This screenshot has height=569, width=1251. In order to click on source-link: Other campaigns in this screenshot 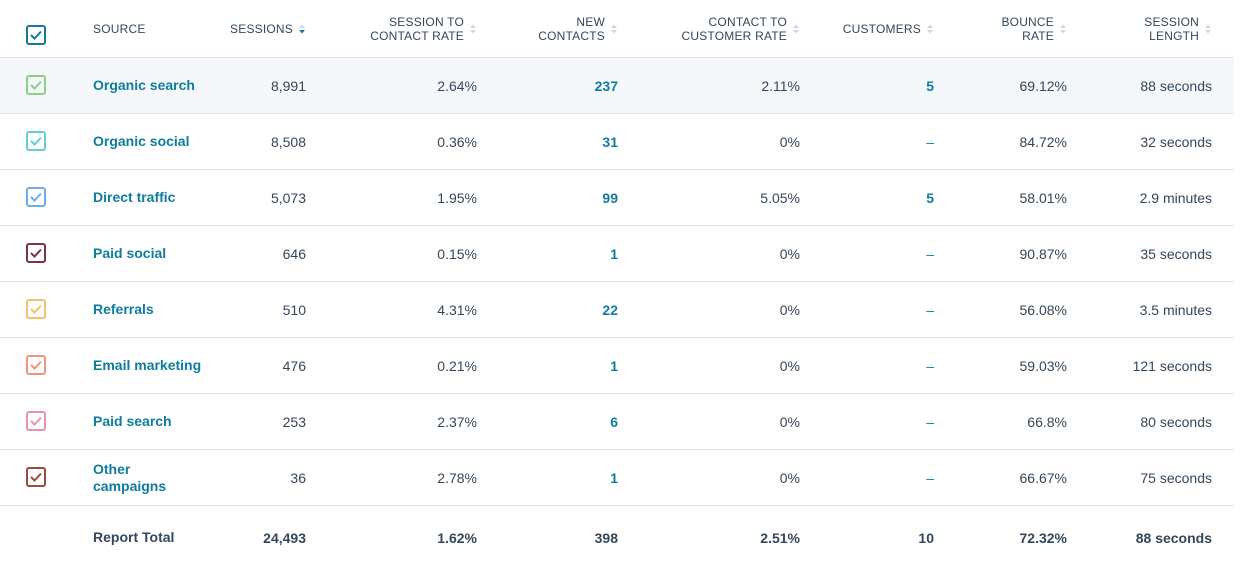, I will do `click(130, 477)`.